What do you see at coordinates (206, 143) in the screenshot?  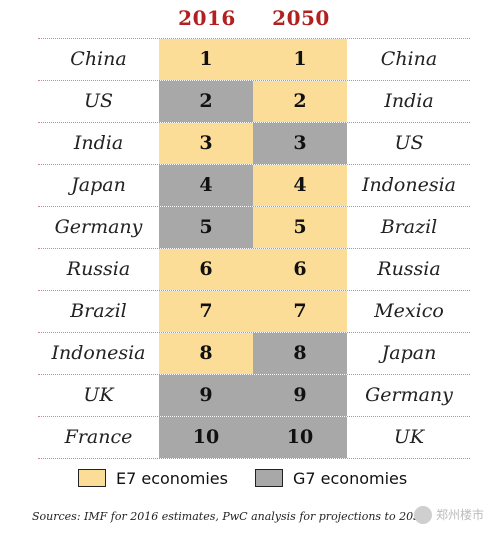 I see `rank-cell-2016: 3` at bounding box center [206, 143].